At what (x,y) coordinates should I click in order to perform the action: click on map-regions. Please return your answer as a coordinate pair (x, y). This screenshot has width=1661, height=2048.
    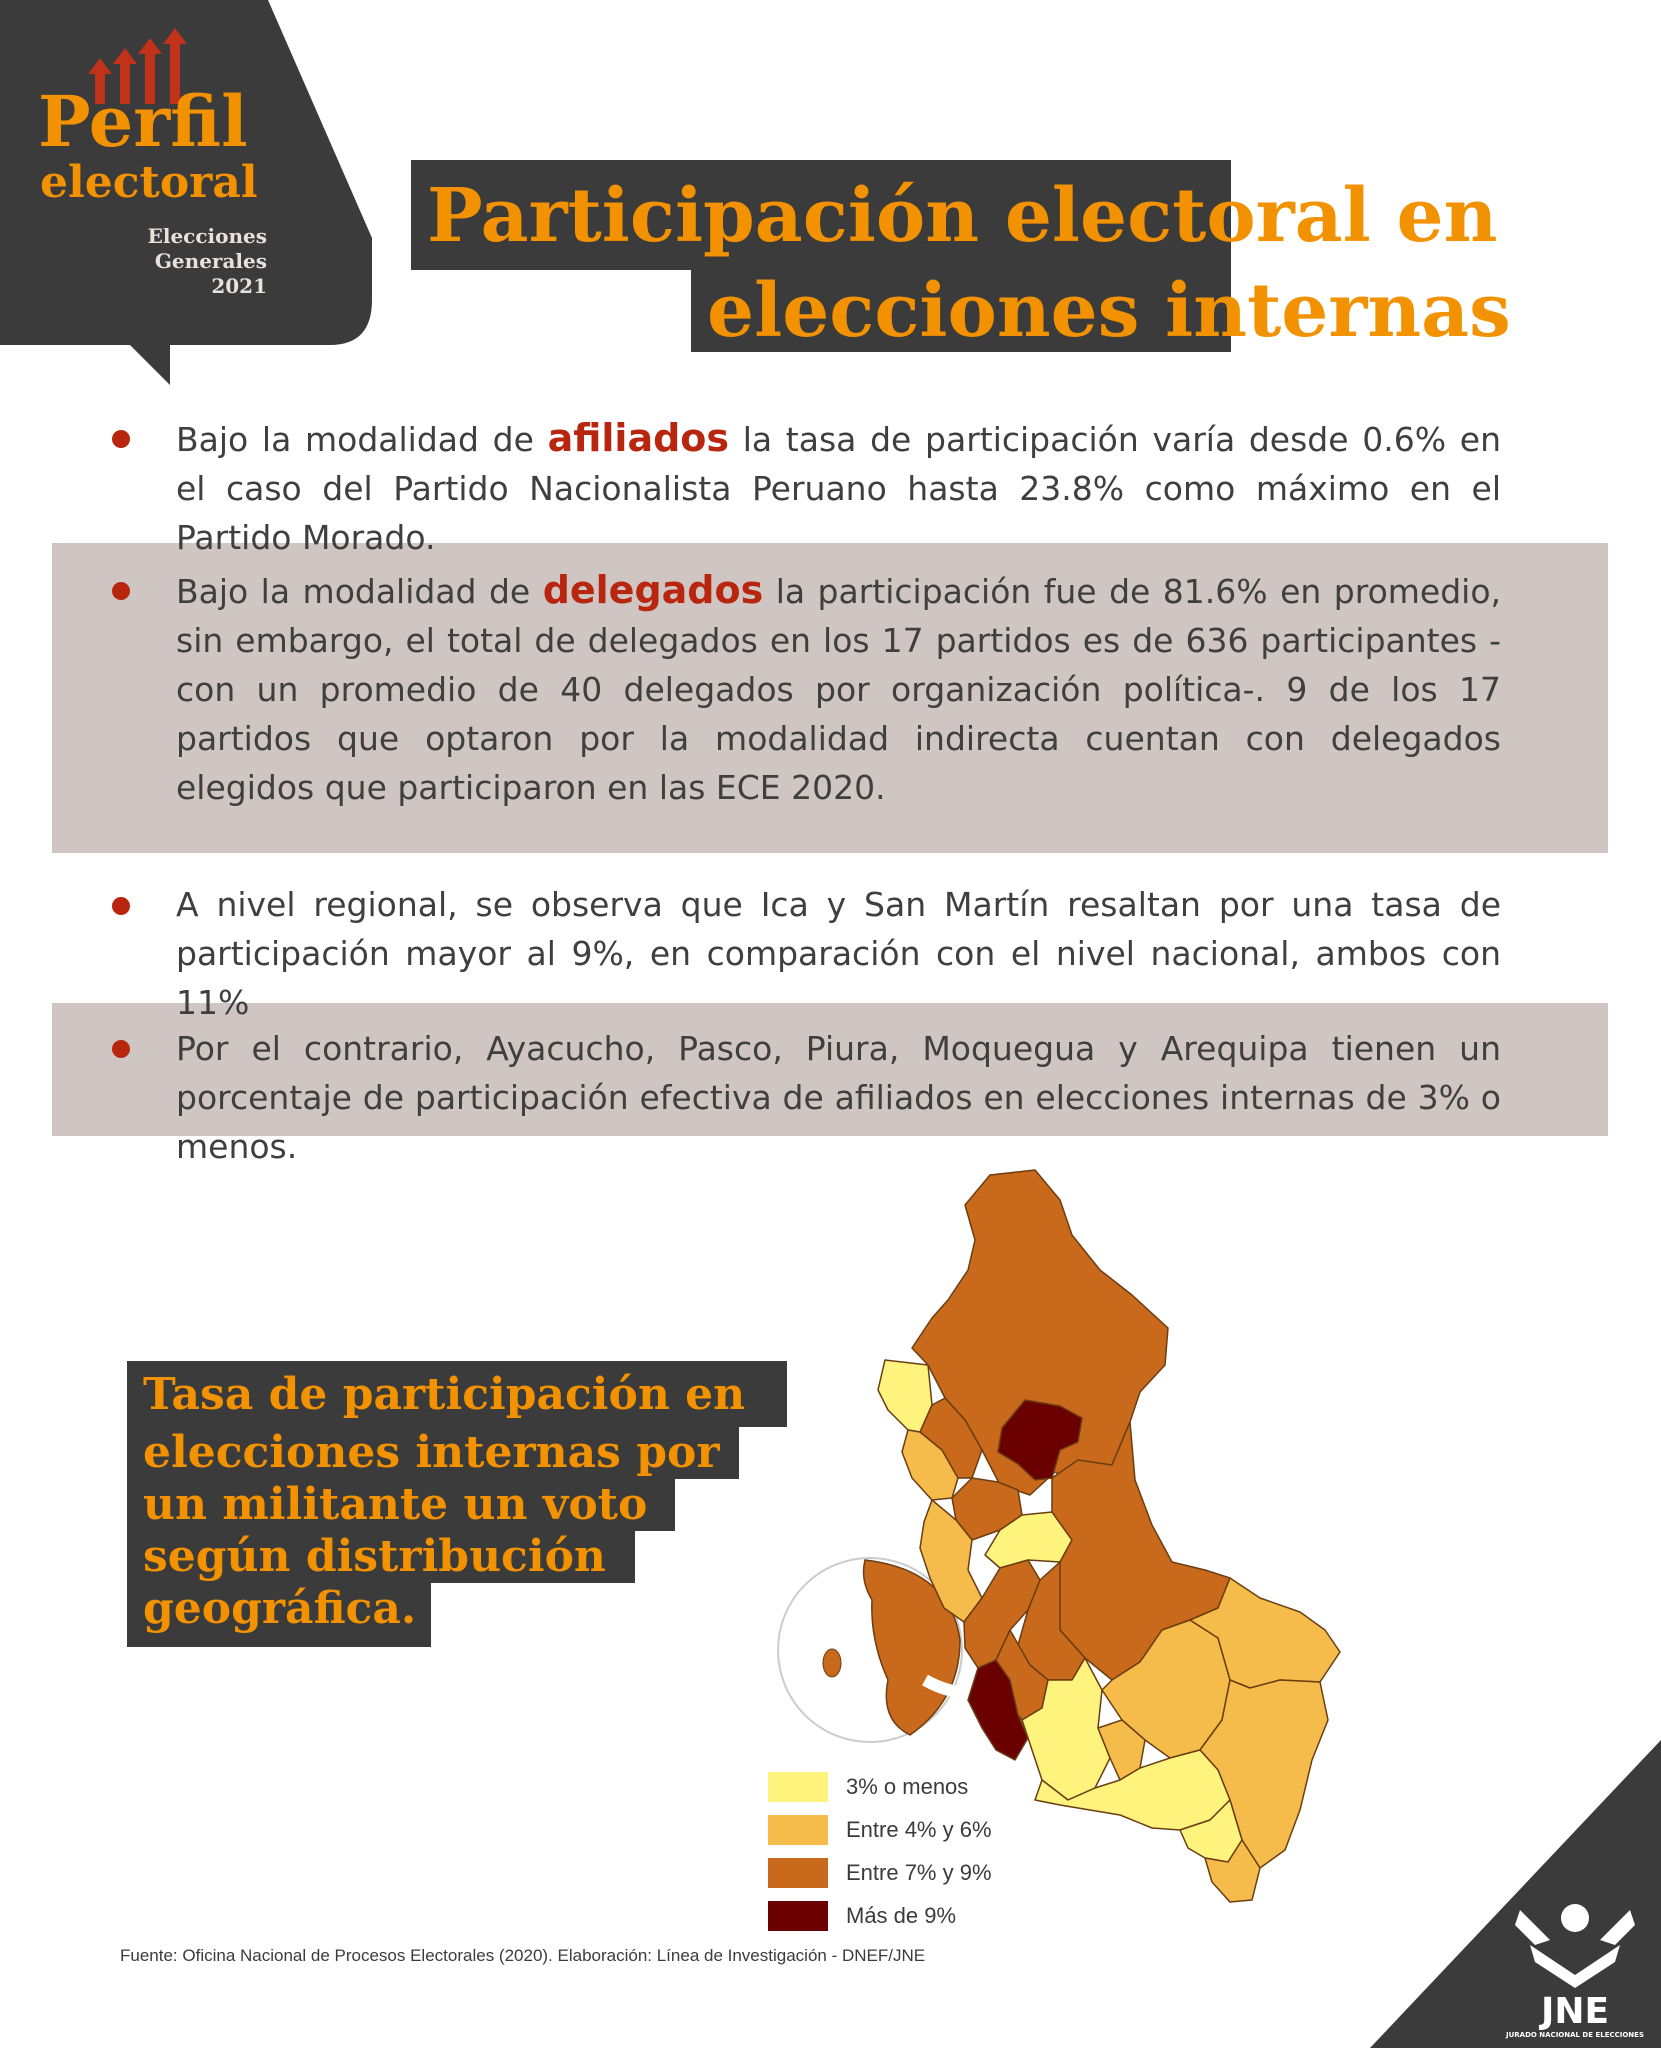
    Looking at the image, I should click on (1109, 1536).